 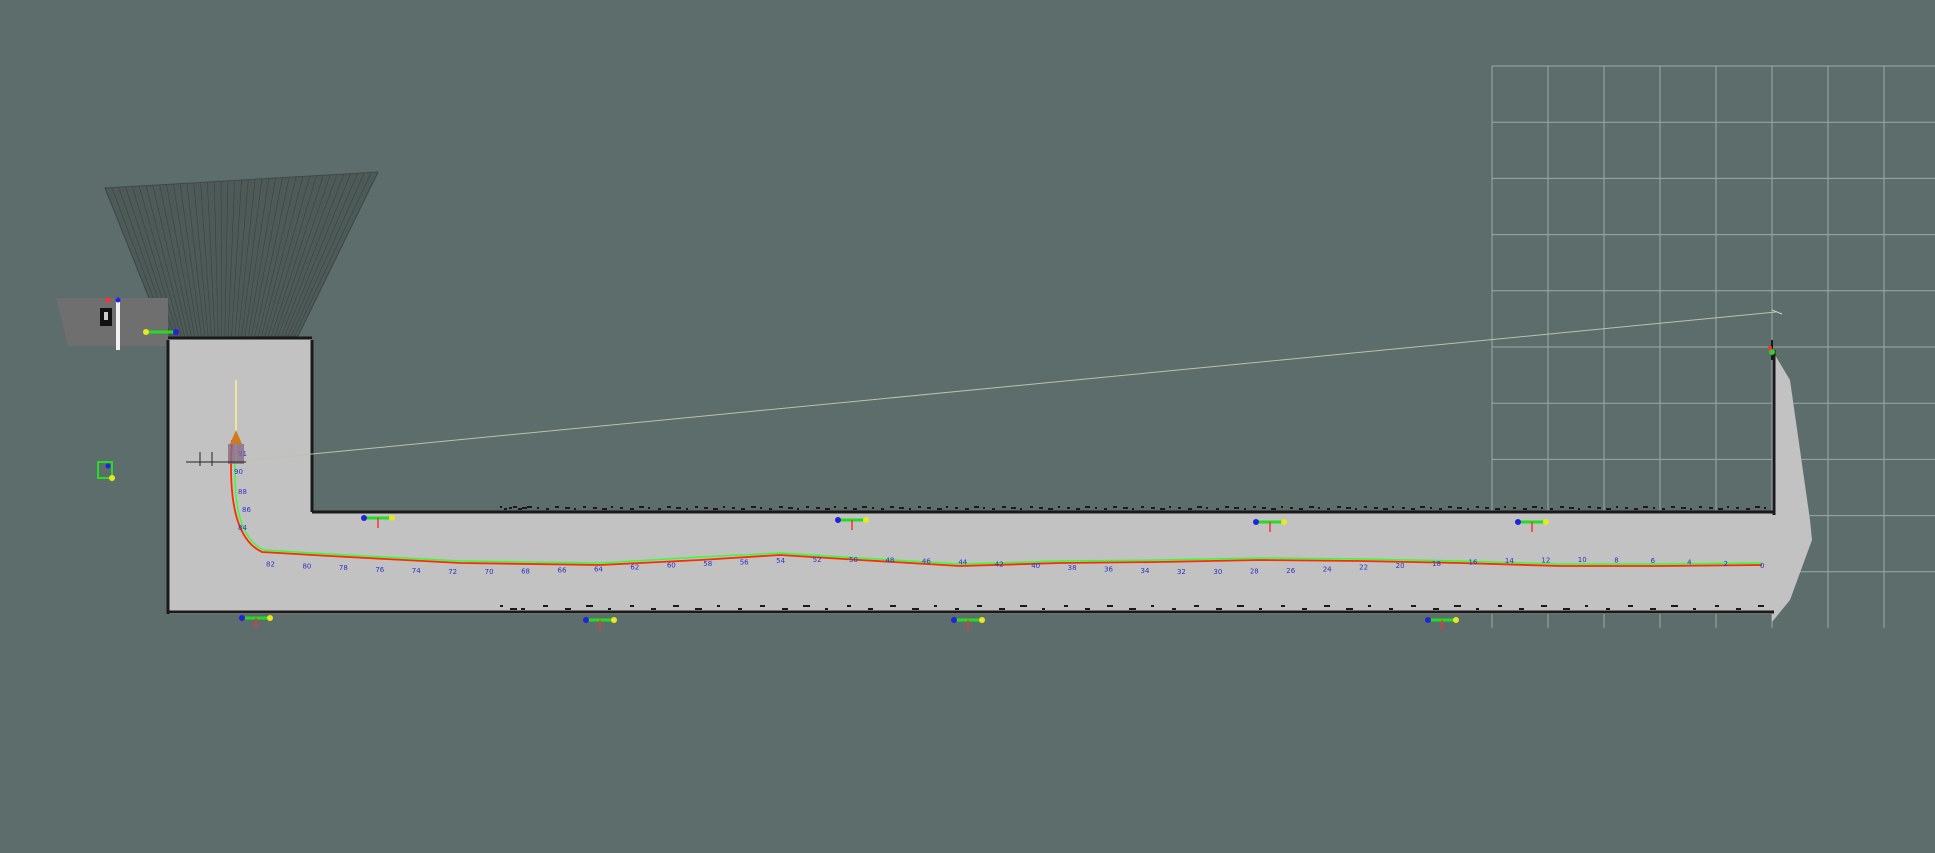 What do you see at coordinates (1145, 571) in the screenshot?
I see `pose-label: 34` at bounding box center [1145, 571].